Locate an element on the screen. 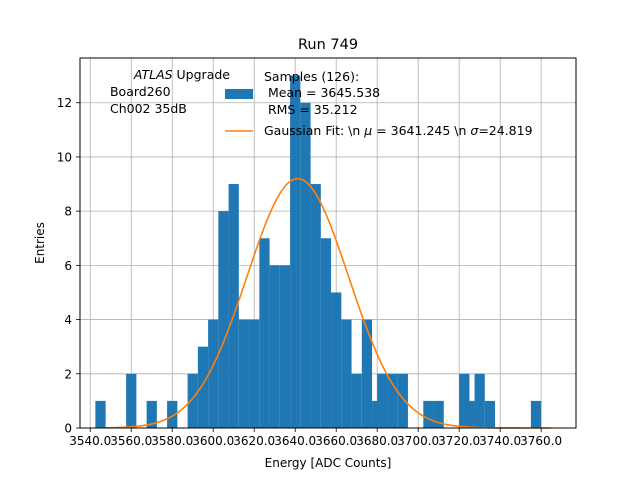  y-tick-label: 6 is located at coordinates (68, 266).